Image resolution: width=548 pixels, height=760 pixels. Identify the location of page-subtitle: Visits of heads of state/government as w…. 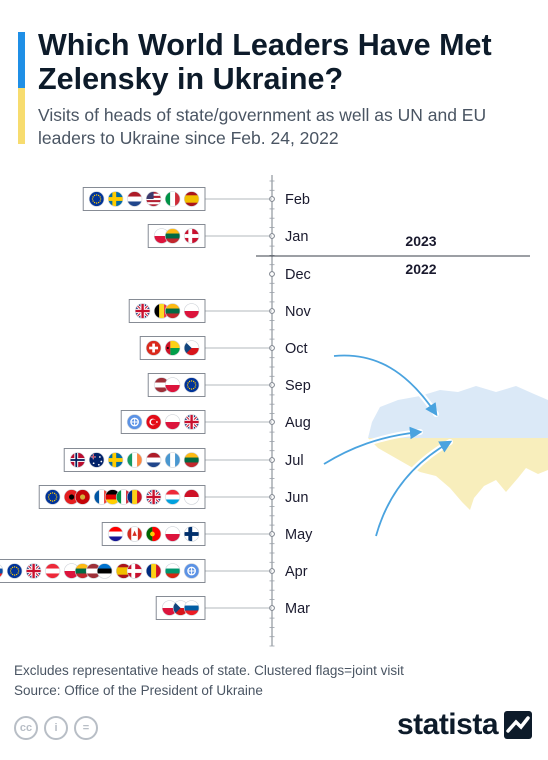
(262, 126).